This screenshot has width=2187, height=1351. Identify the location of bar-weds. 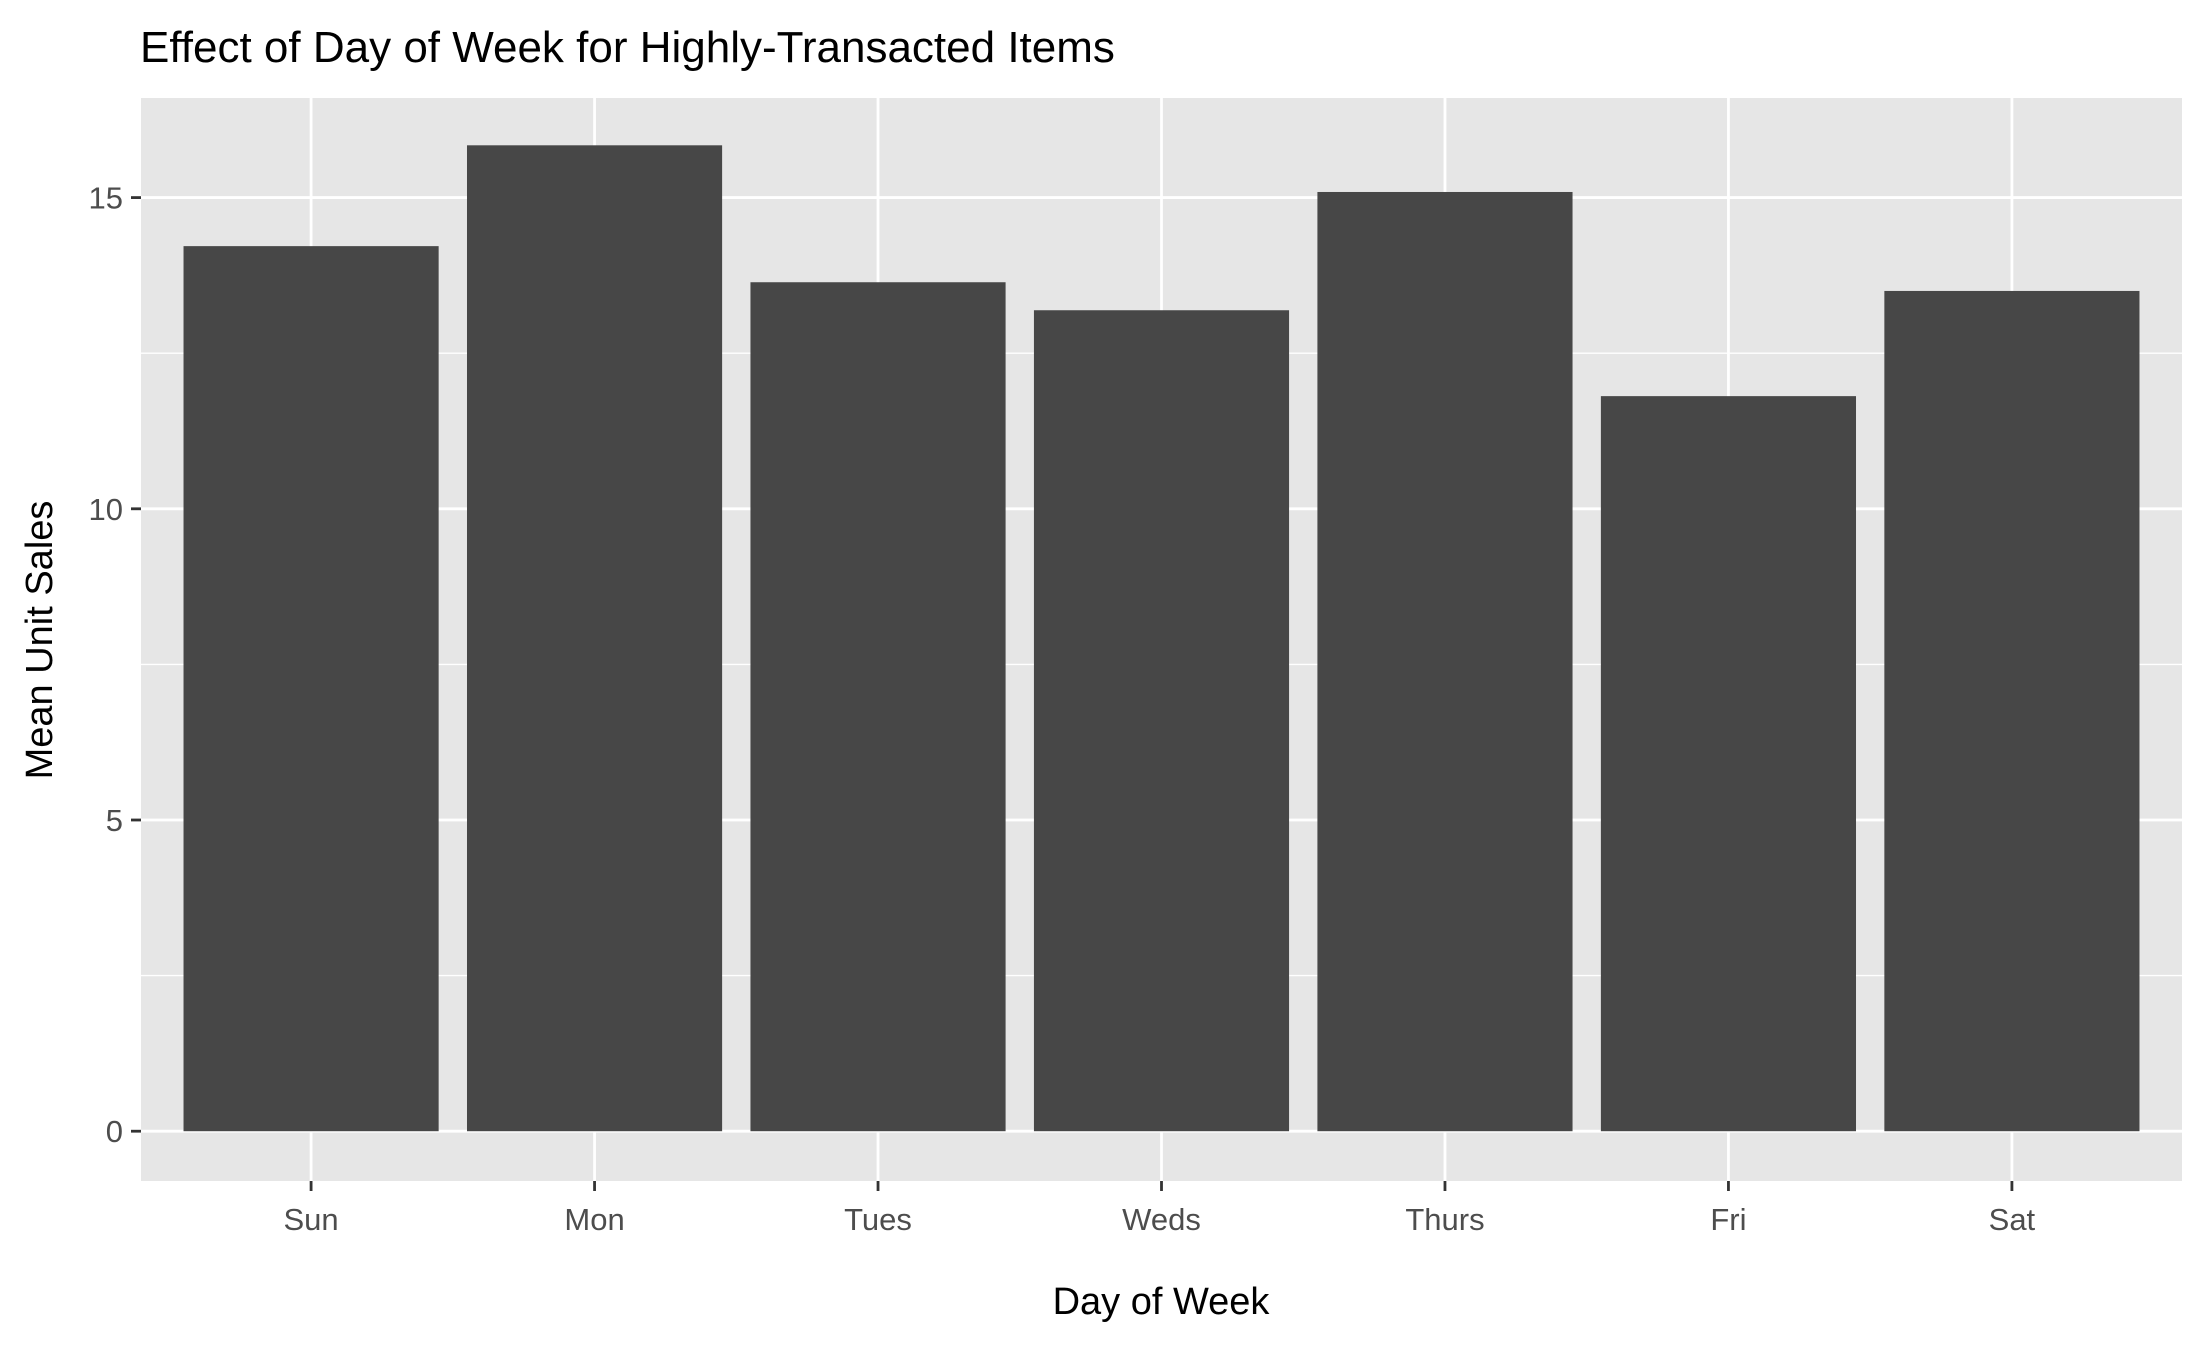
(1161, 721).